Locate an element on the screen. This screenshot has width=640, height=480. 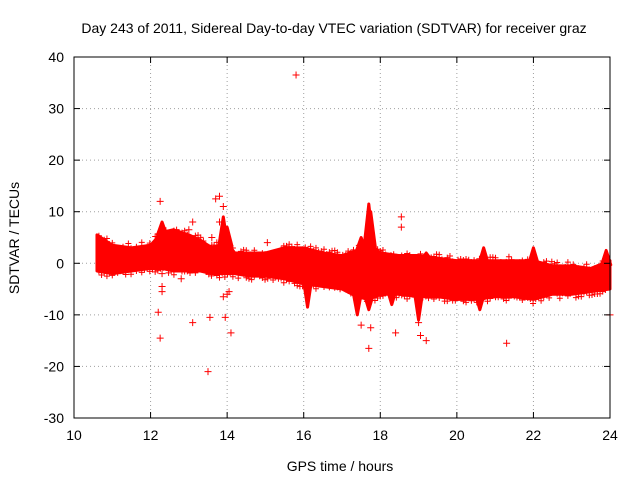
x-tick-label: 12 is located at coordinates (151, 435).